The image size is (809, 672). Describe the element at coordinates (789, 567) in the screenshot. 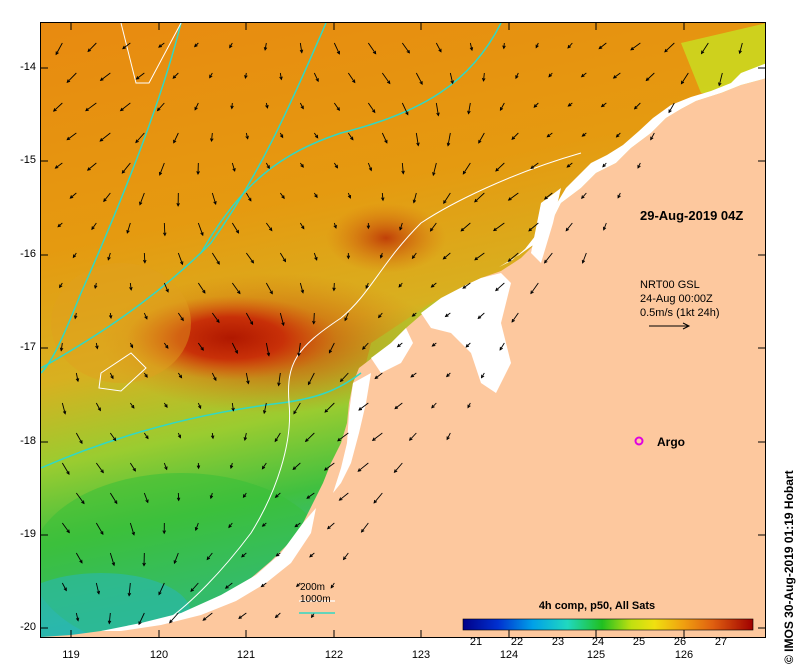

I see `imos-credit: © IMOS 30-Aug-2019 01:19 Hobart` at that location.